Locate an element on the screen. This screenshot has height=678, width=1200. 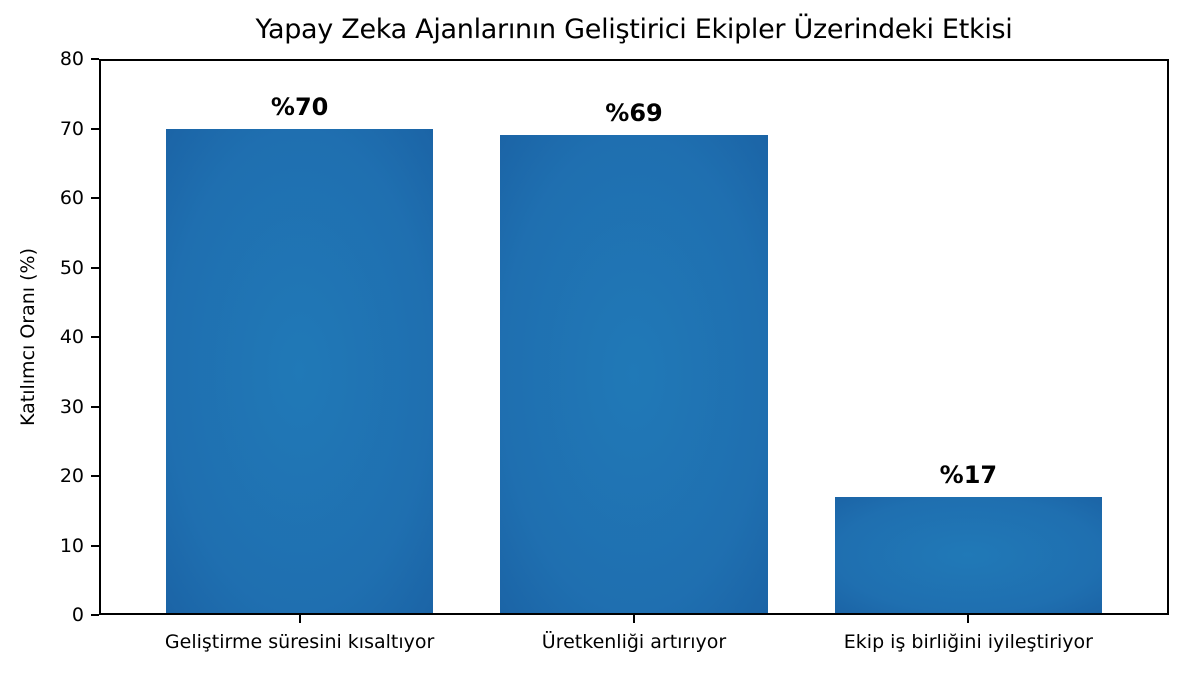
x-tick-label: Üretkenliği artırıyor is located at coordinates (634, 642).